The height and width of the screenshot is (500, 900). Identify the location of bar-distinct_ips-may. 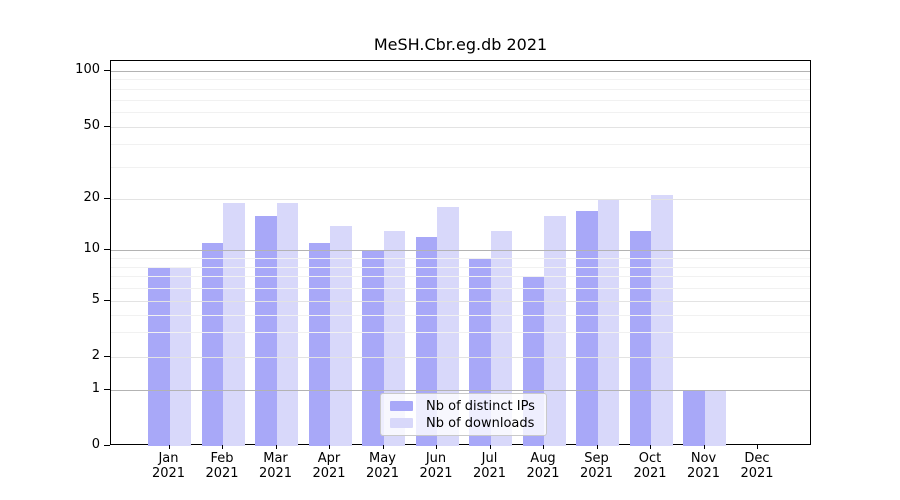
(373, 348).